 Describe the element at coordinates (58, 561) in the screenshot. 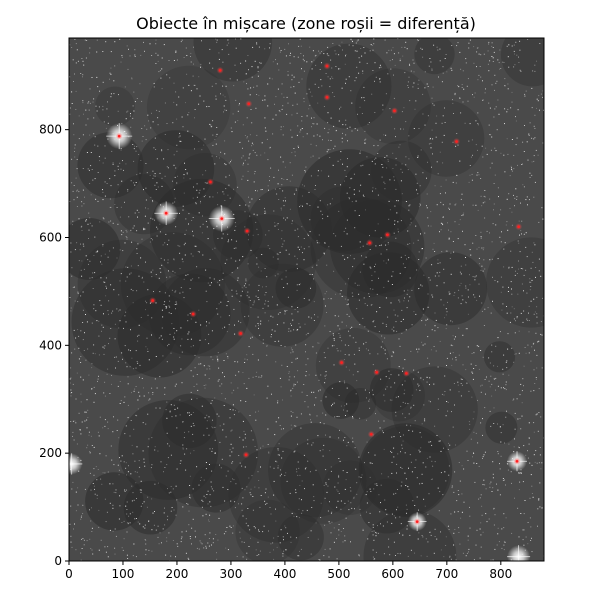

I see `y-tick-label: 0` at that location.